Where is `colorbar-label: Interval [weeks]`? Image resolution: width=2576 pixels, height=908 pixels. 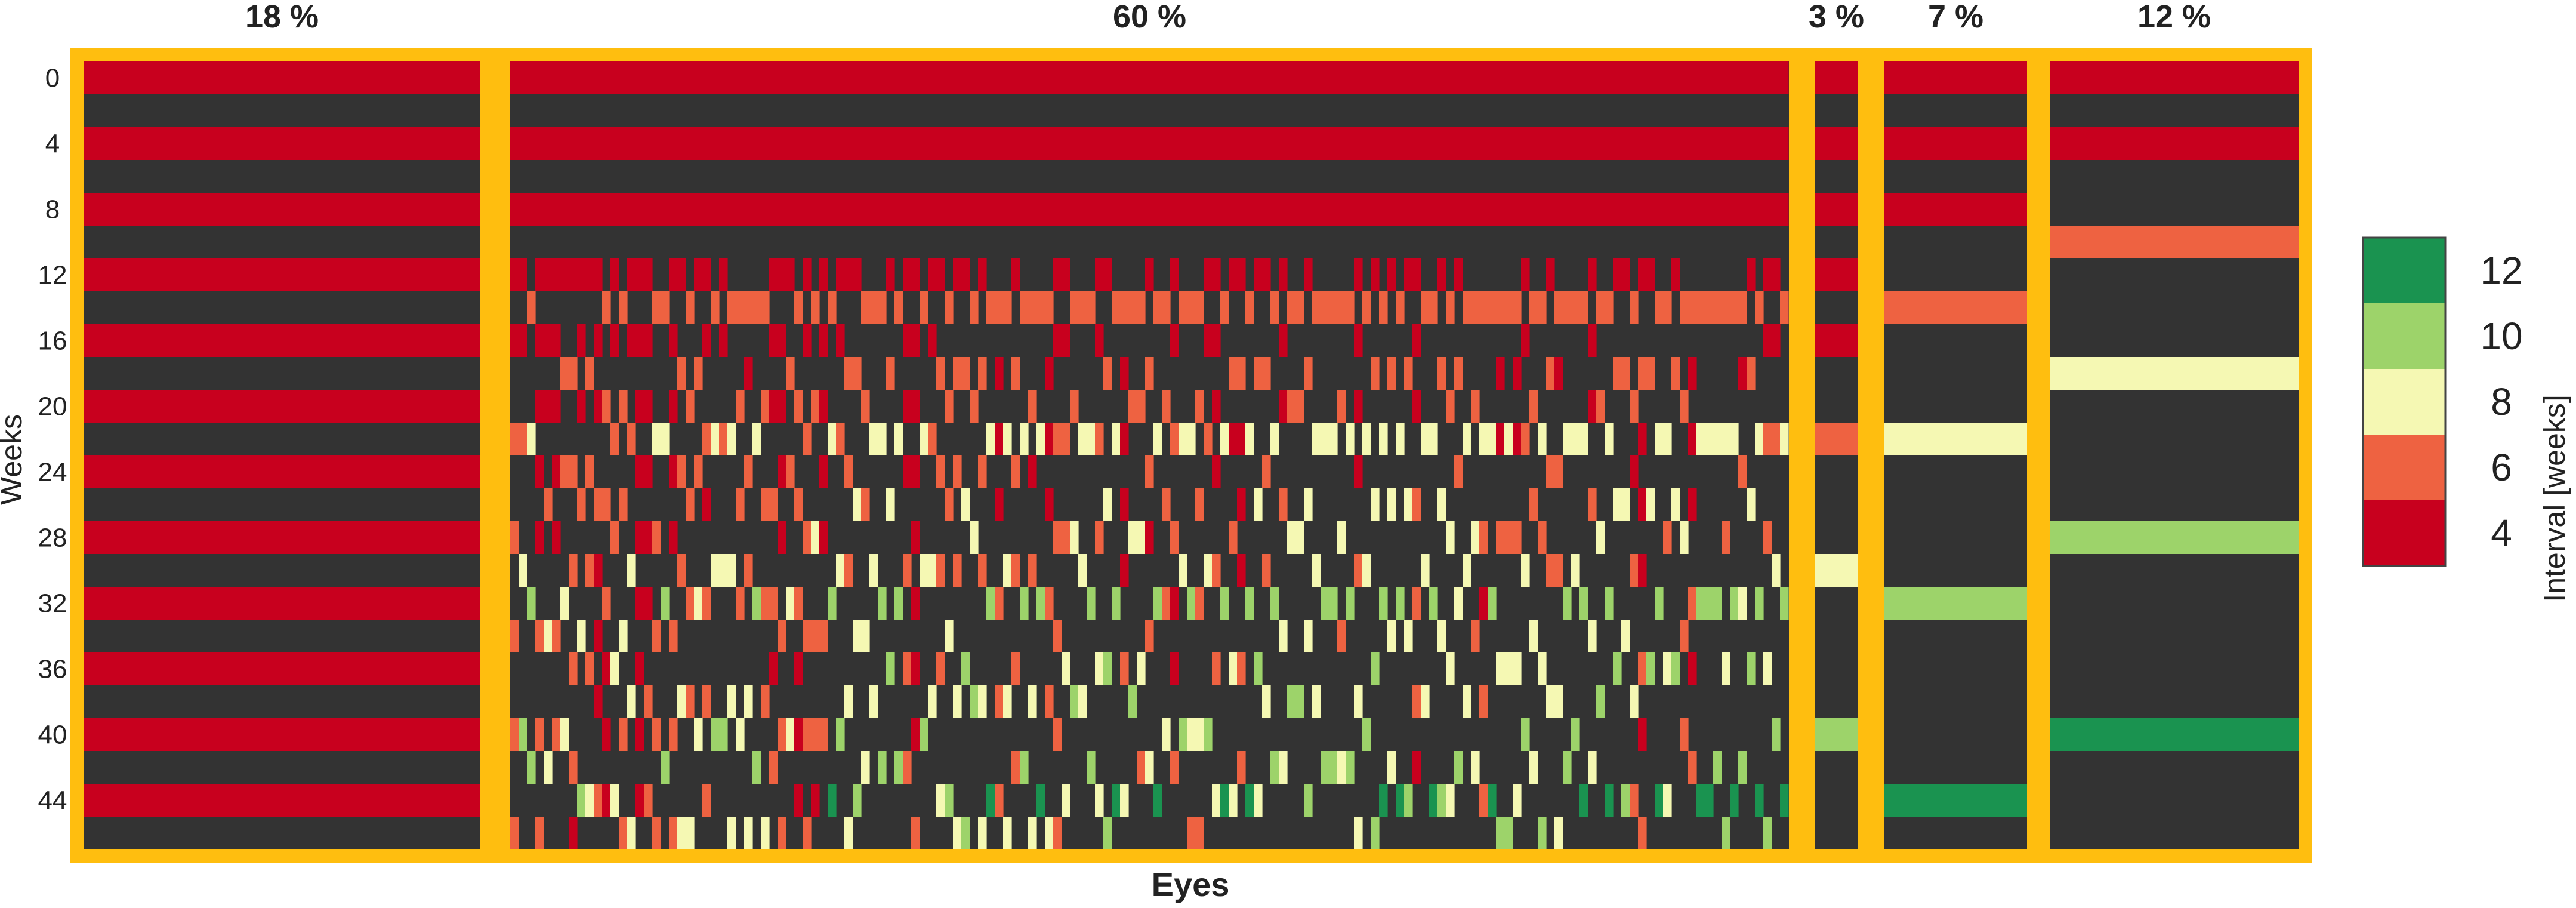
colorbar-label: Interval [weeks] is located at coordinates (2554, 499).